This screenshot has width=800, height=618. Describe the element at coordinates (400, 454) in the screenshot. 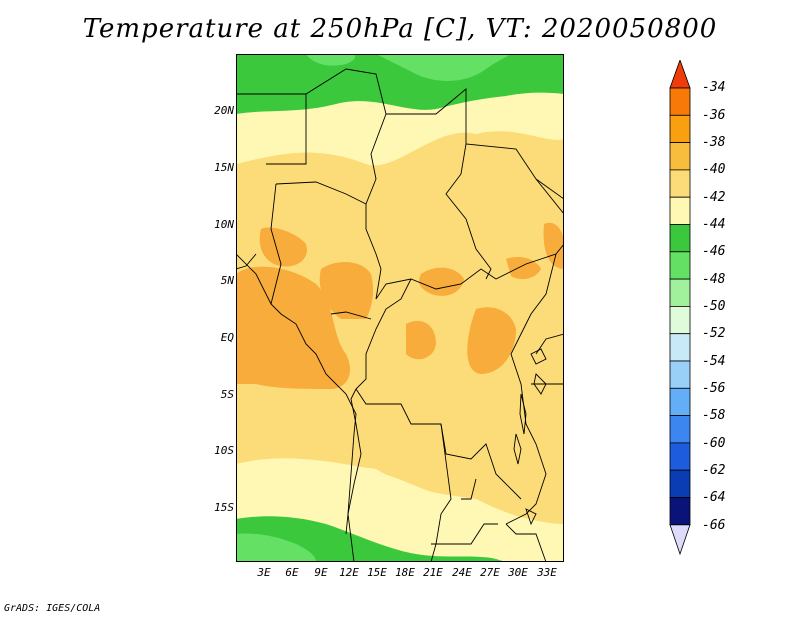

I see `field-40-south` at that location.